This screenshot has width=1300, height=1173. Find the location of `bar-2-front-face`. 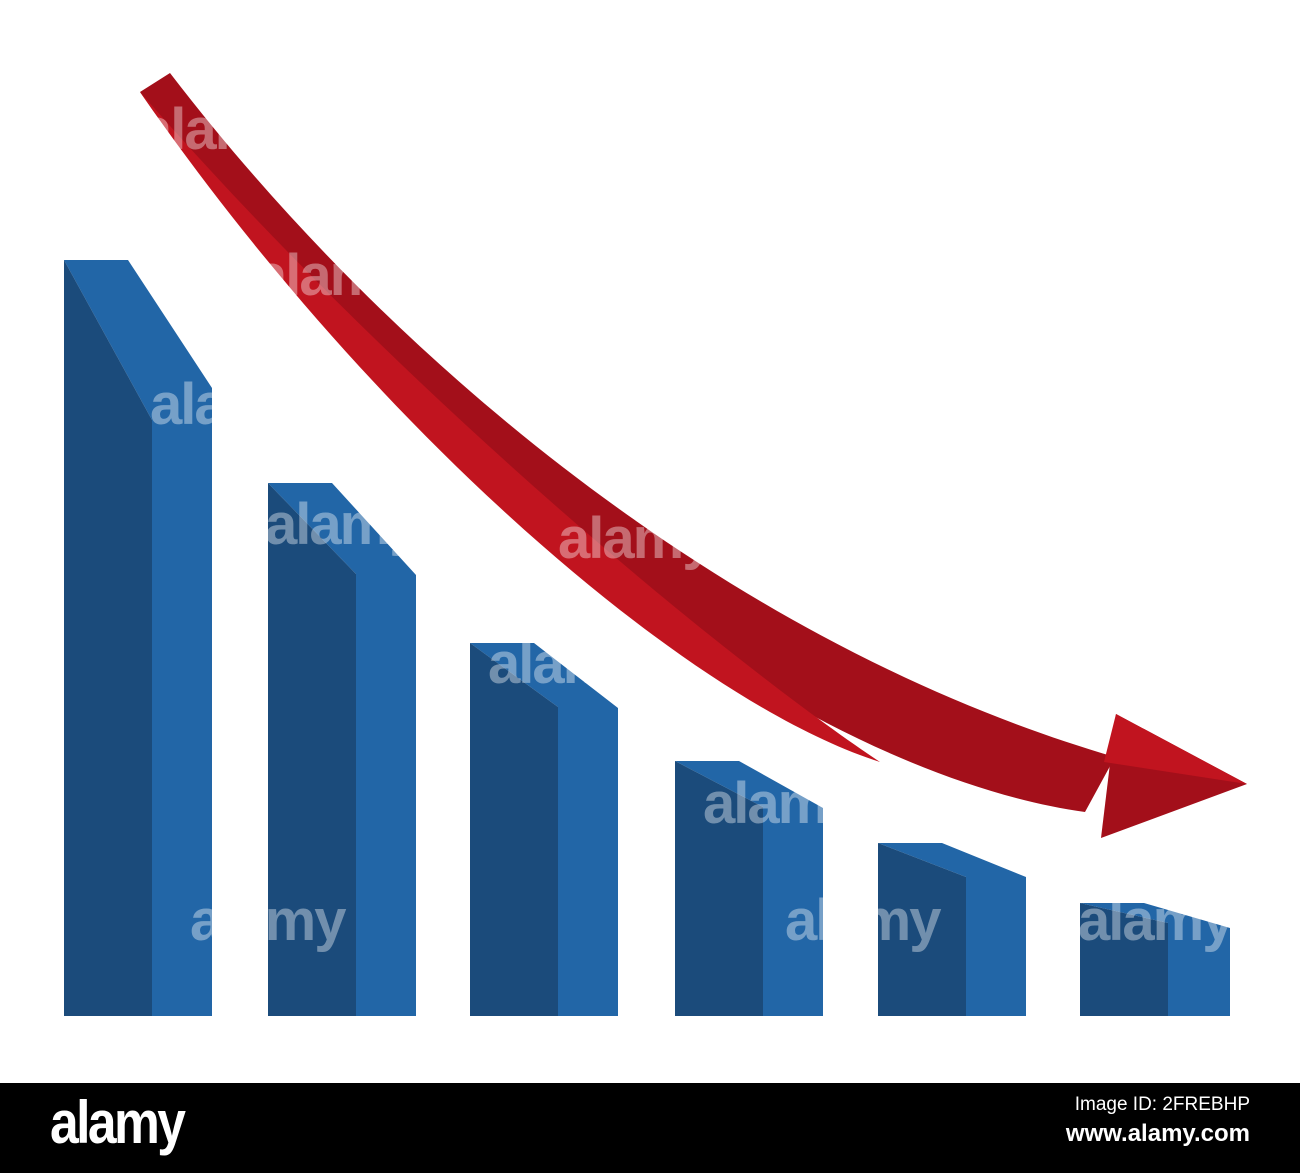

bar-2-front-face is located at coordinates (312, 749).